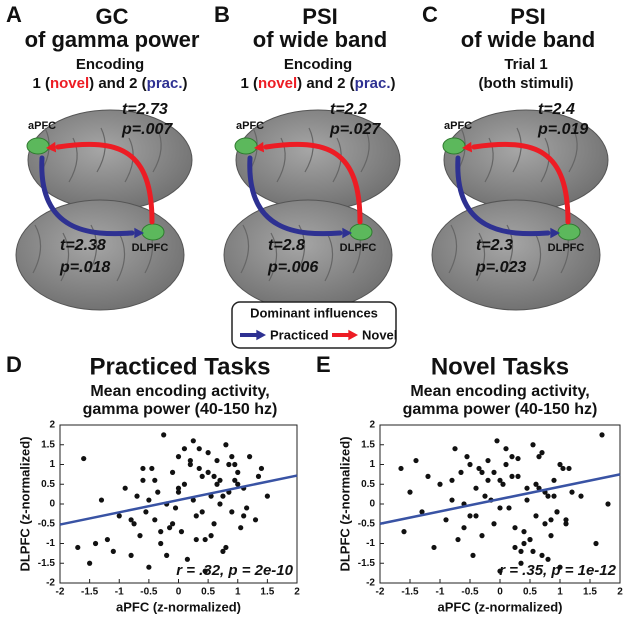 The height and width of the screenshot is (639, 624). What do you see at coordinates (368, 444) in the screenshot?
I see `y-tick-label: 1.5` at bounding box center [368, 444].